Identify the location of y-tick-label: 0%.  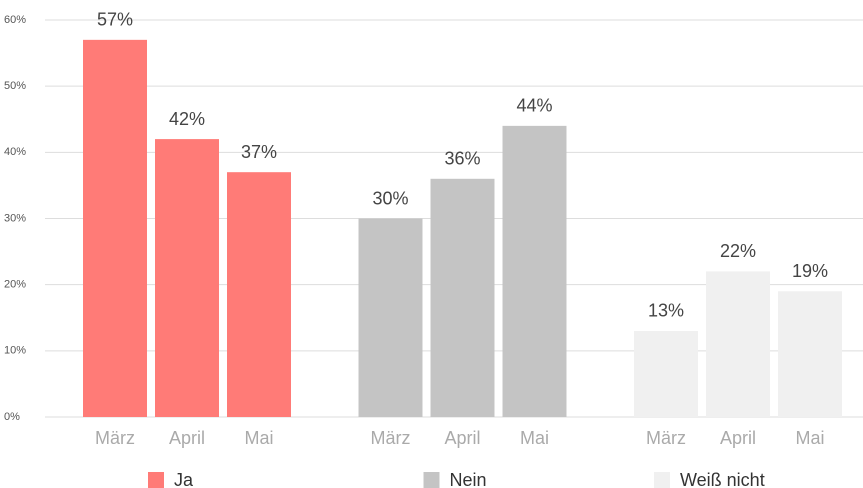
(12, 417).